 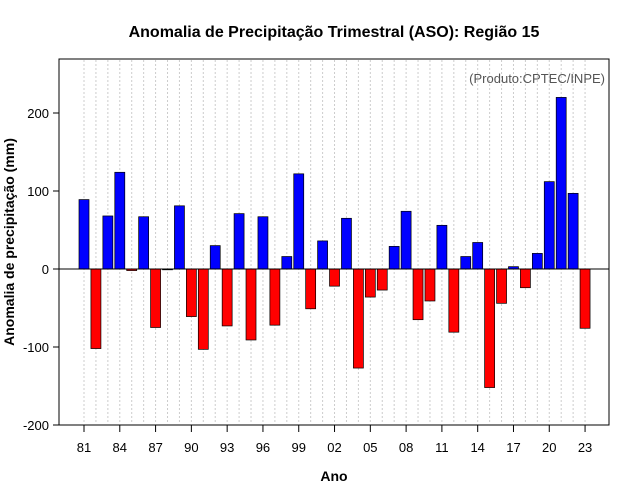 What do you see at coordinates (203, 309) in the screenshot?
I see `bar-1991` at bounding box center [203, 309].